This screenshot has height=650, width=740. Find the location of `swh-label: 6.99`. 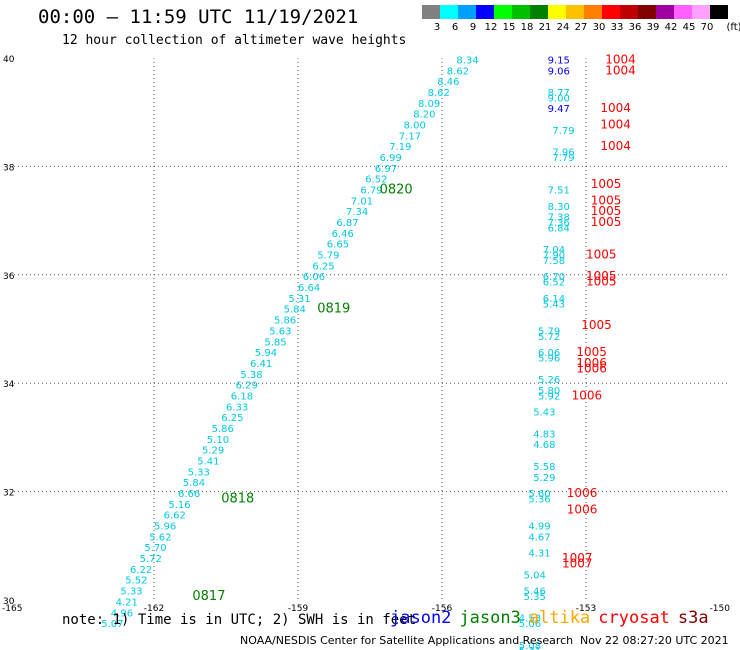

swh-label: 6.99 is located at coordinates (391, 158).